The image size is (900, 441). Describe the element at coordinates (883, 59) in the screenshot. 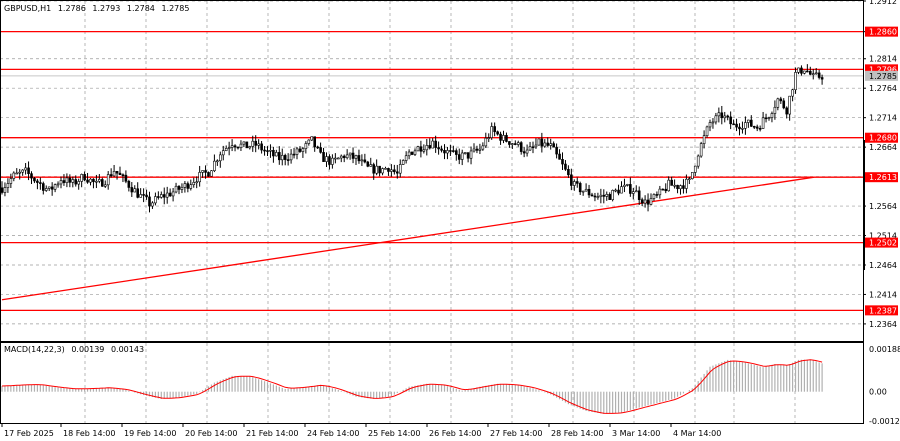

I see `price-tick-label: 1.2814` at that location.